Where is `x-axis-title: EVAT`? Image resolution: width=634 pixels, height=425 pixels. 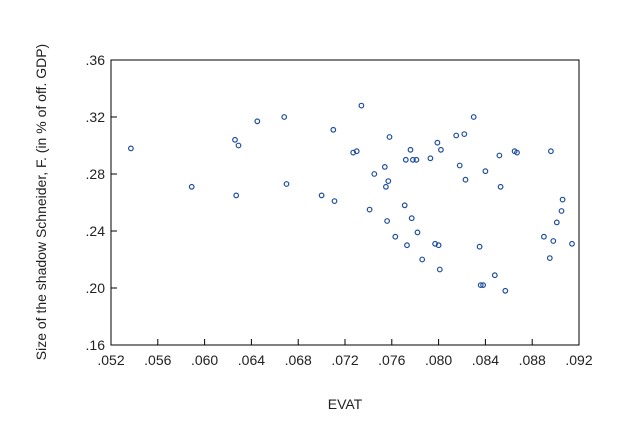
x-axis-title: EVAT is located at coordinates (345, 404).